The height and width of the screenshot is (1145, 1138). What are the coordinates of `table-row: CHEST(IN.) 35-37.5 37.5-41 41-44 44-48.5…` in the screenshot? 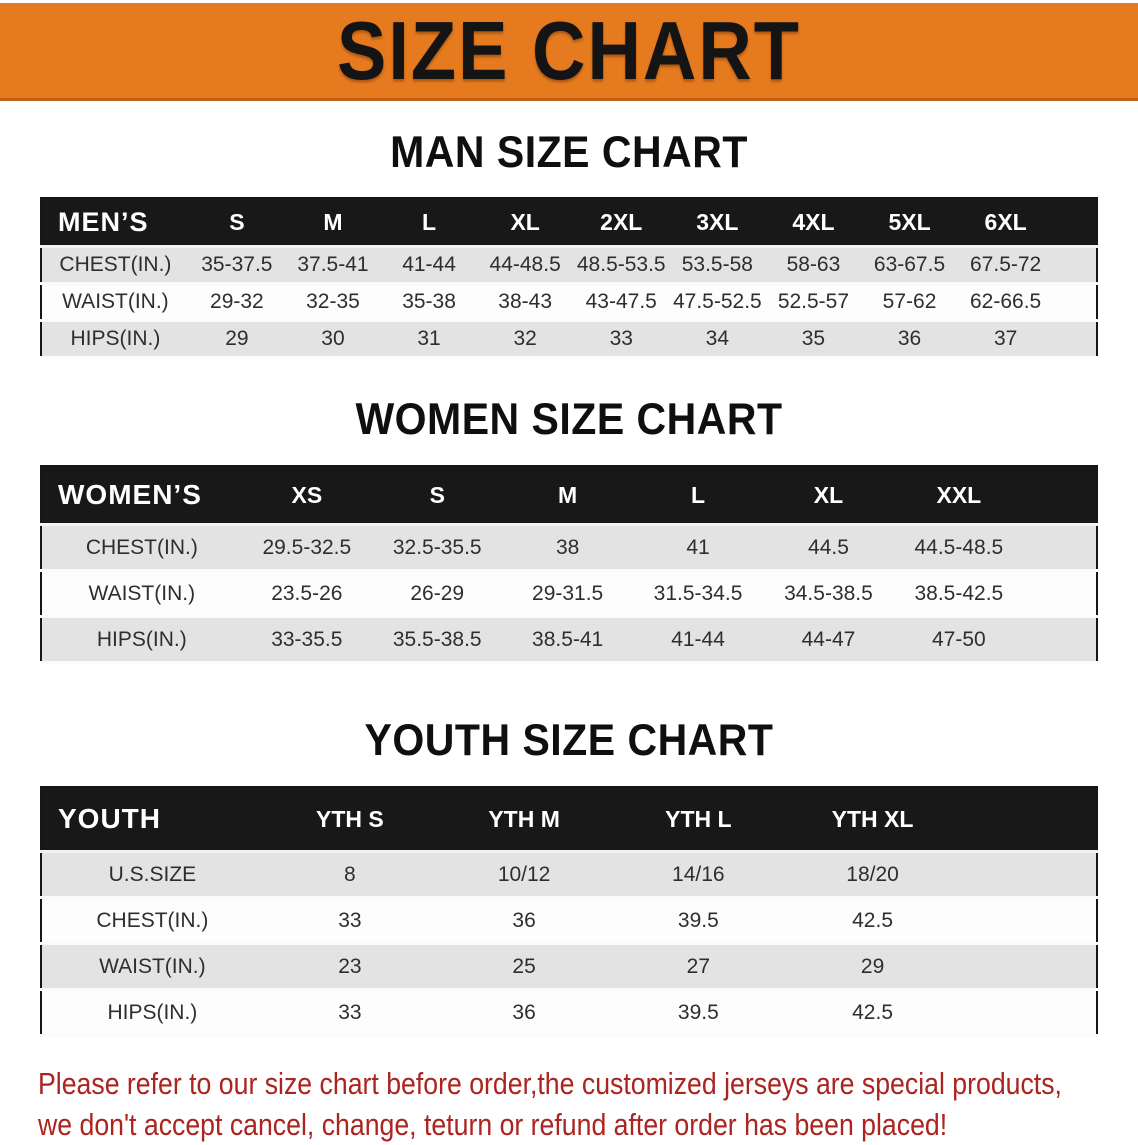 It's located at (569, 265).